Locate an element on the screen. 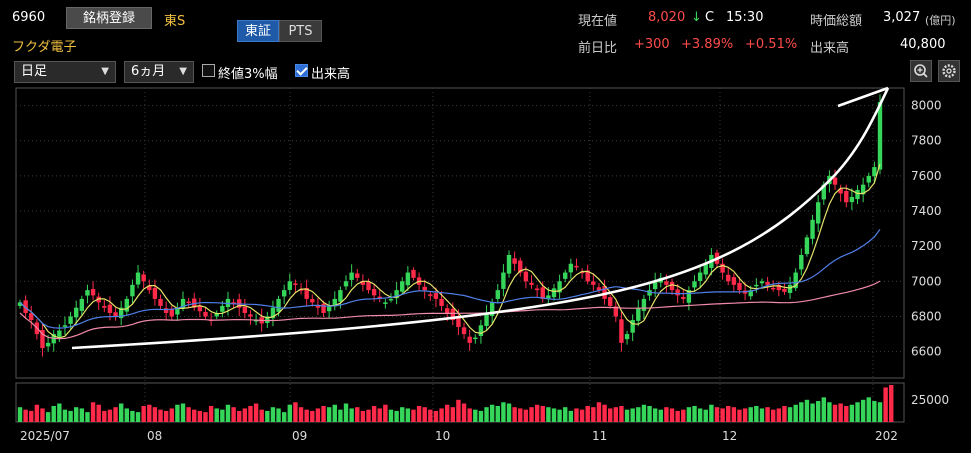 The height and width of the screenshot is (453, 971). x-tick-label: 10 is located at coordinates (442, 436).